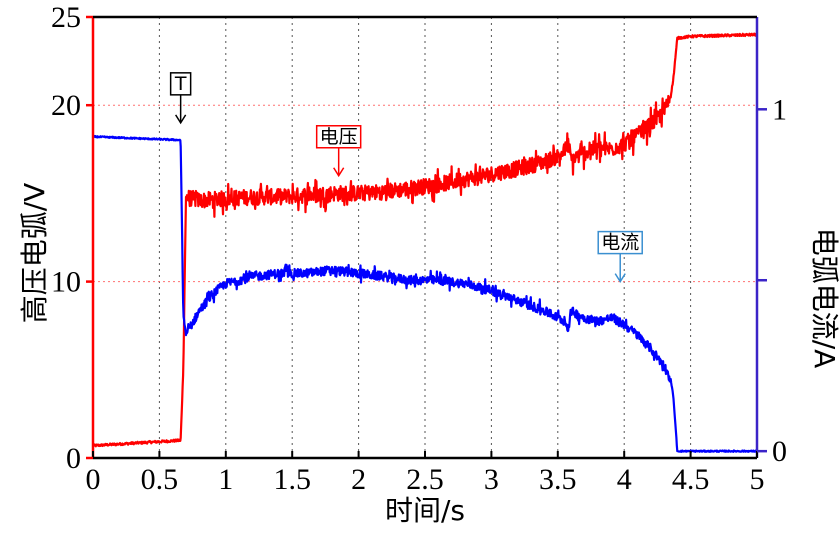 The width and height of the screenshot is (839, 534). What do you see at coordinates (691, 479) in the screenshot?
I see `x-tick-label-9: 4.5` at bounding box center [691, 479].